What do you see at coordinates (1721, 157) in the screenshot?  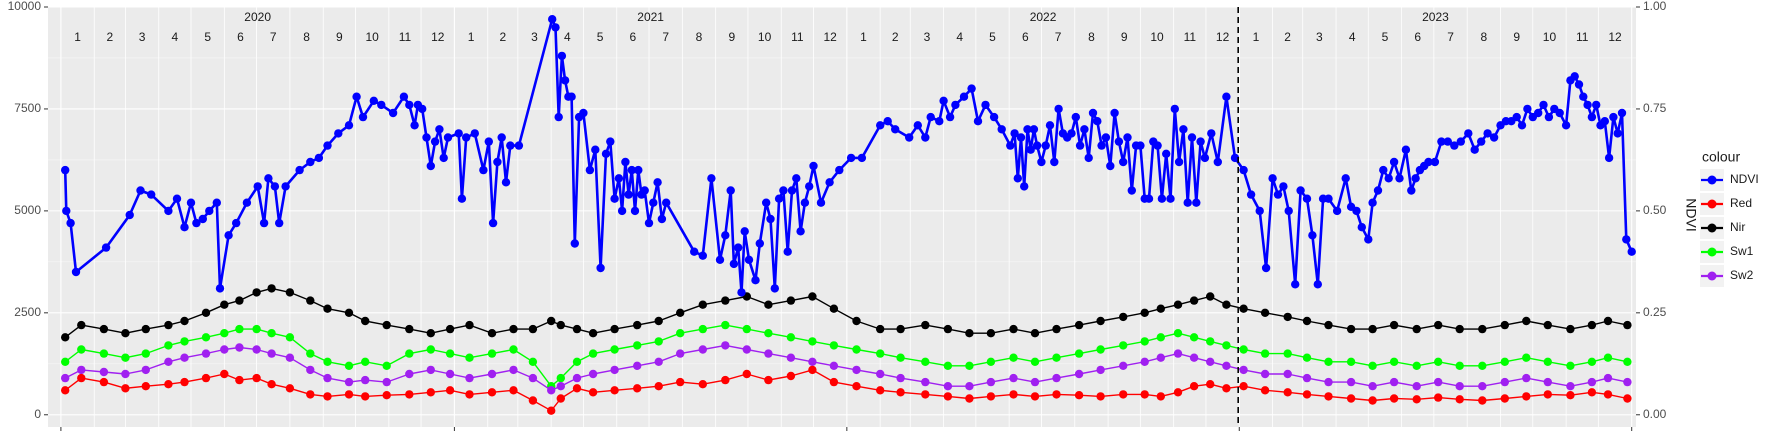 I see `legend-title: colour` at bounding box center [1721, 157].